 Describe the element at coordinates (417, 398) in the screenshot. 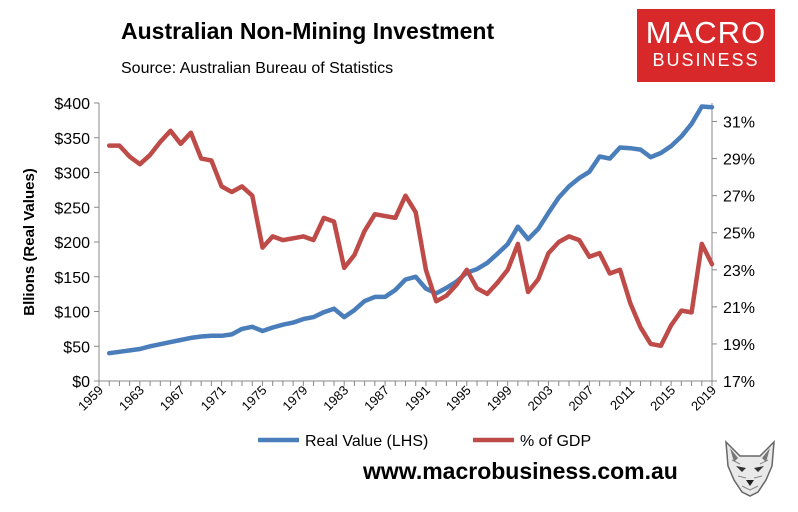

I see `x-tick-label: 1991` at that location.